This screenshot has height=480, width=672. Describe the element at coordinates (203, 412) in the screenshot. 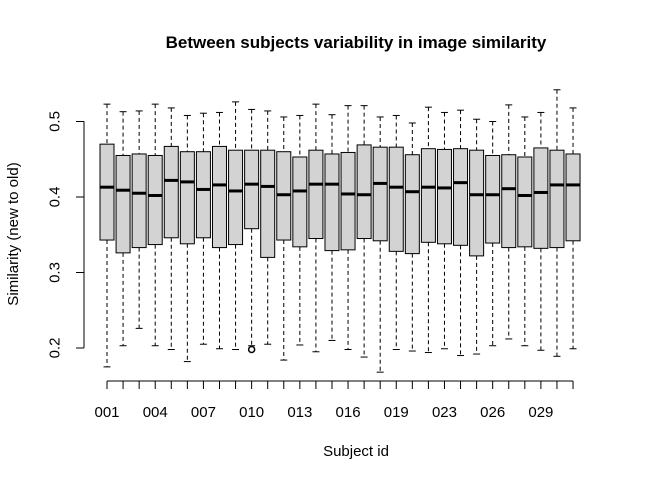

I see `x-tick-label: 007` at that location.